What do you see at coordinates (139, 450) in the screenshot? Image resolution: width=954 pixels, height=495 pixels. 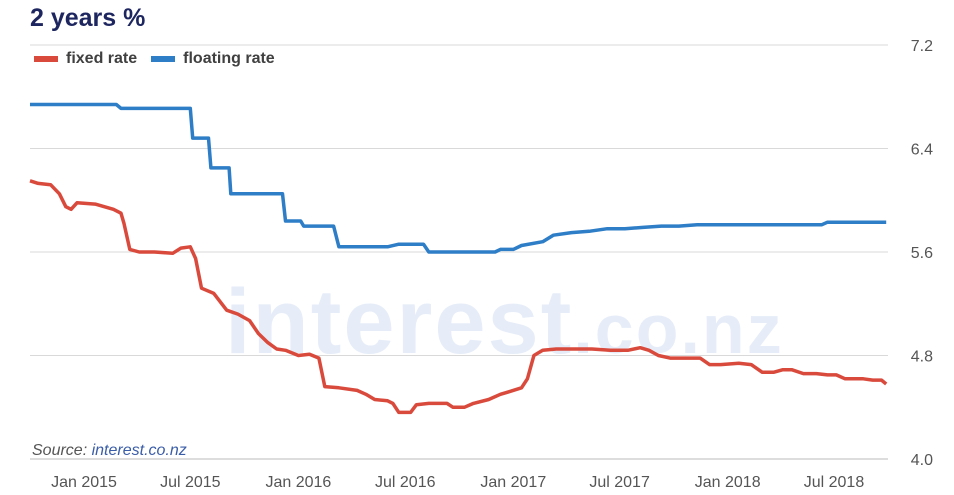 I see `source-link: interest.co.nz` at bounding box center [139, 450].